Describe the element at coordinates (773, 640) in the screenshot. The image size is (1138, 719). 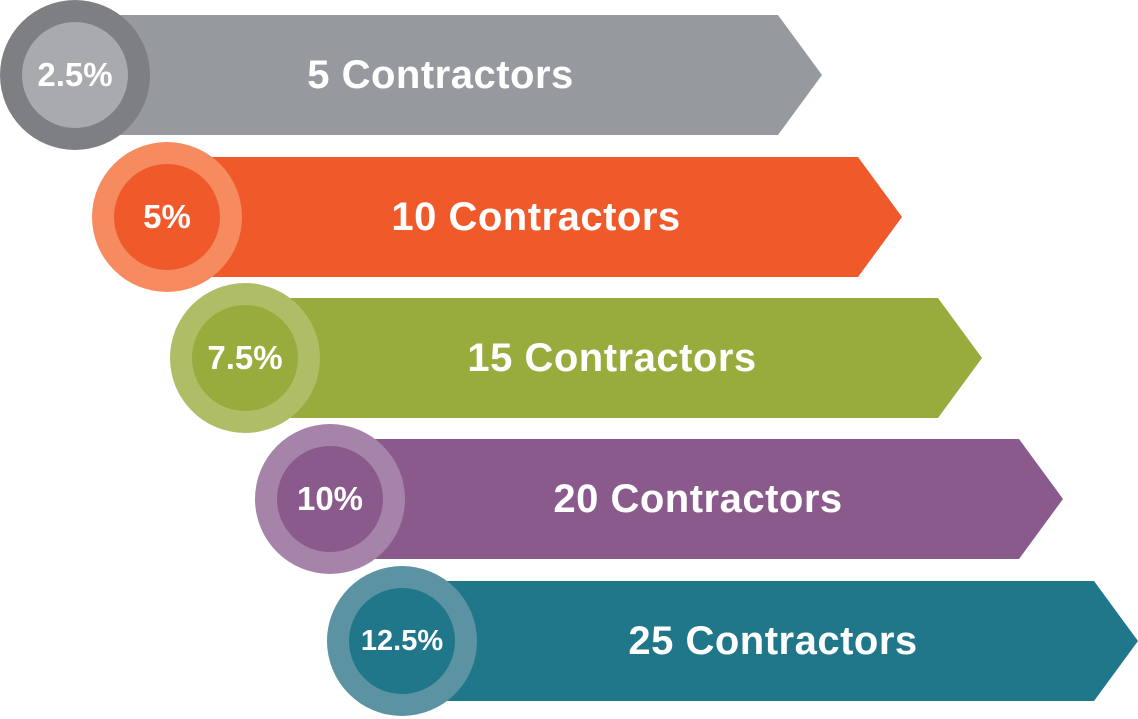
I see `tier-label: 25 Contractors` at that location.